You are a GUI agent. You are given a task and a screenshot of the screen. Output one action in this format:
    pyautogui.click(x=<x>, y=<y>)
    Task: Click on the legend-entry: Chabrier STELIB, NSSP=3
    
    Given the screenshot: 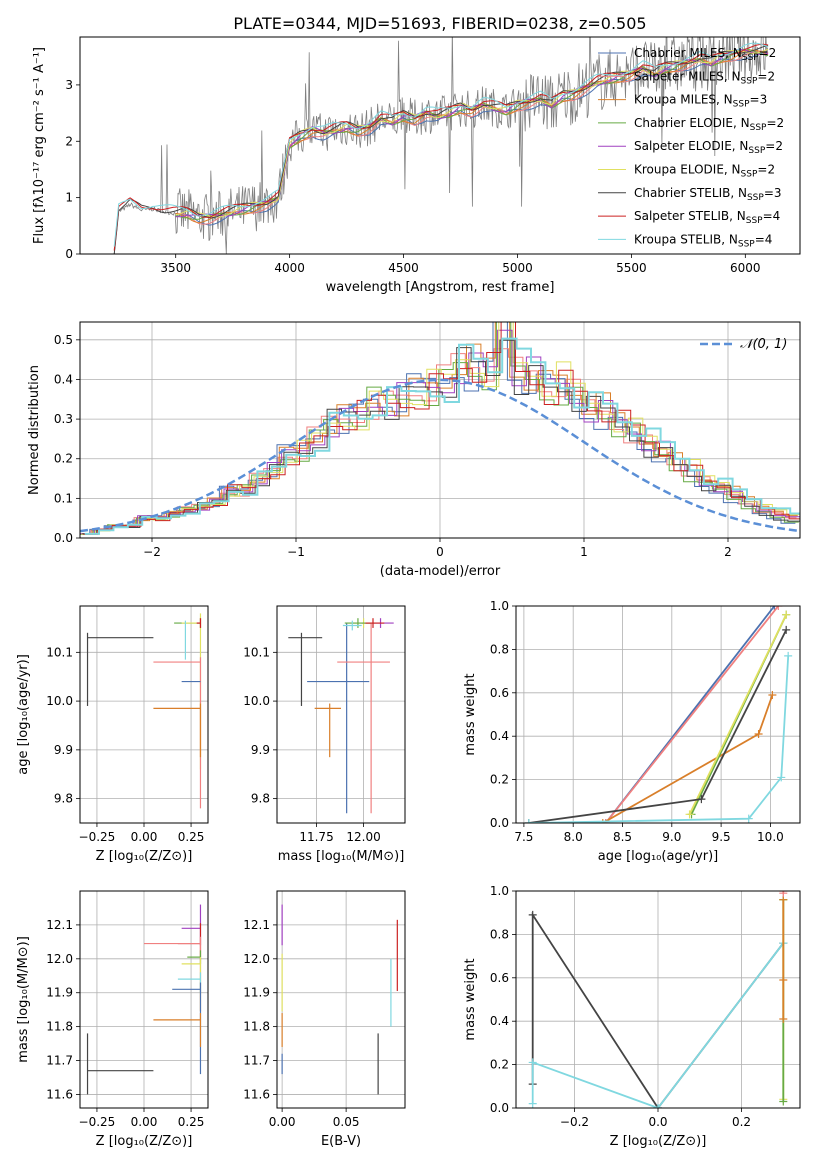 What is the action you would take?
    pyautogui.click(x=708, y=194)
    